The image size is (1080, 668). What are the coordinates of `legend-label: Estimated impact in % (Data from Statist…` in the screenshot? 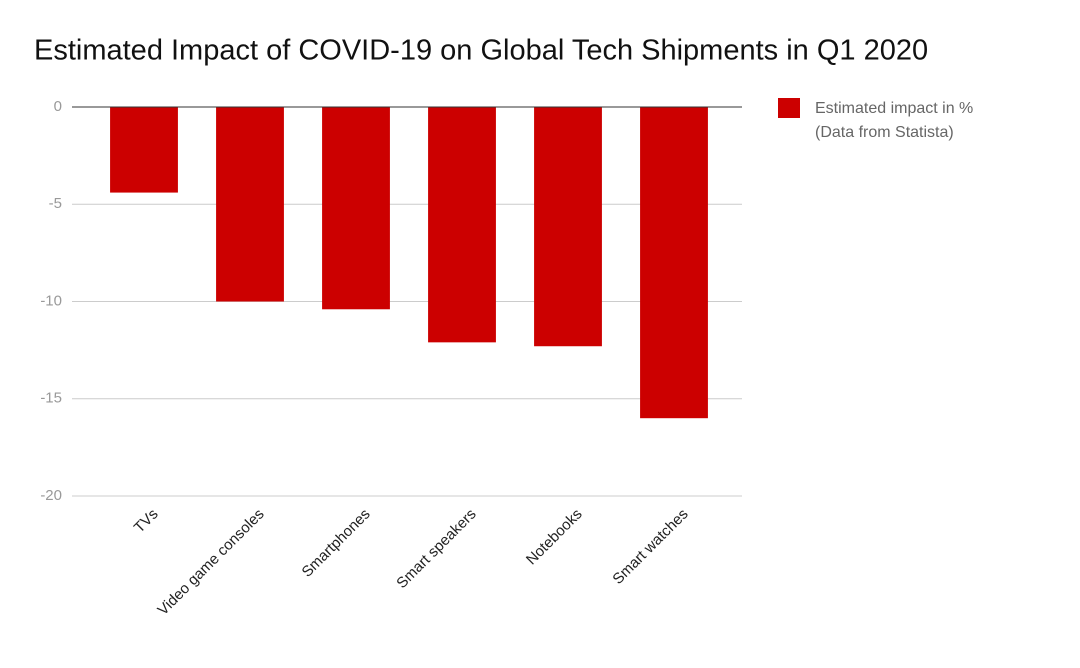 It's located at (894, 120).